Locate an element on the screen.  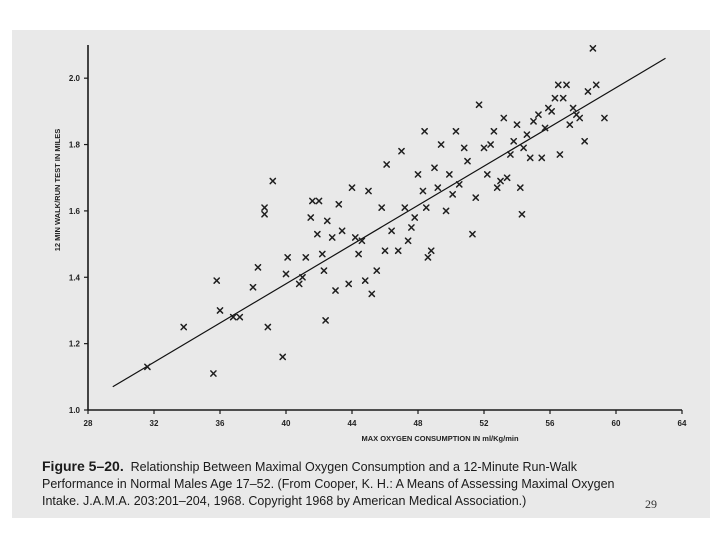
x-tick-label: 44 is located at coordinates (352, 423).